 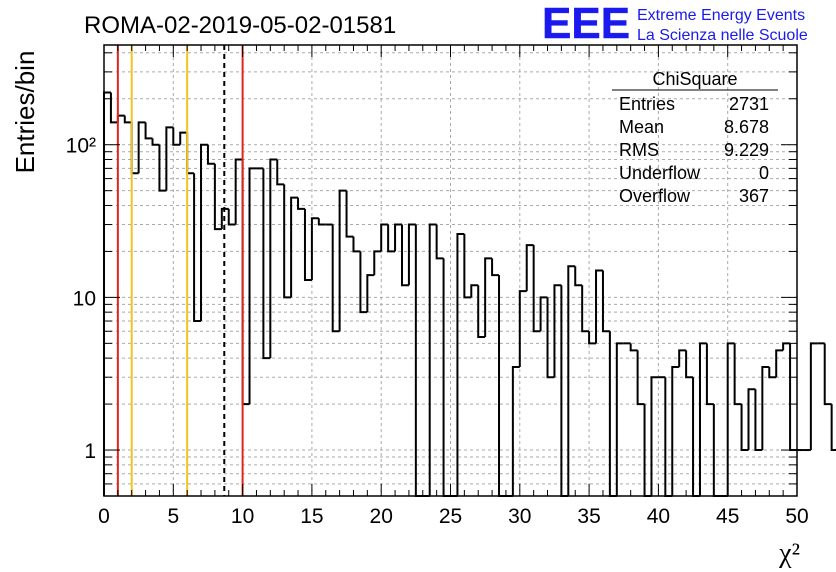 What do you see at coordinates (727, 516) in the screenshot?
I see `x-tick-label: 45` at bounding box center [727, 516].